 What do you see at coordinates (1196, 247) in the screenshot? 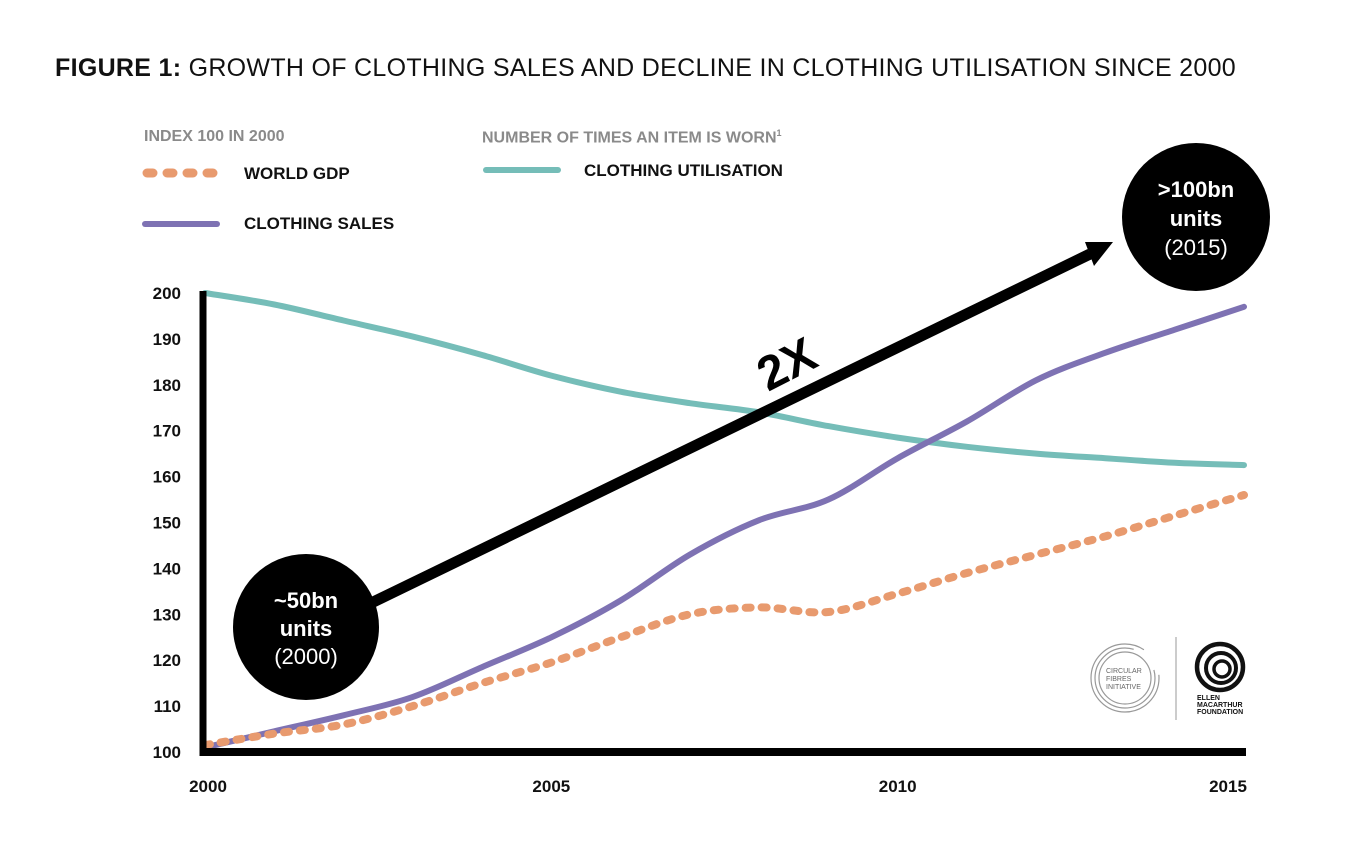
I see `end-bubble-year: (2015)` at bounding box center [1196, 247].